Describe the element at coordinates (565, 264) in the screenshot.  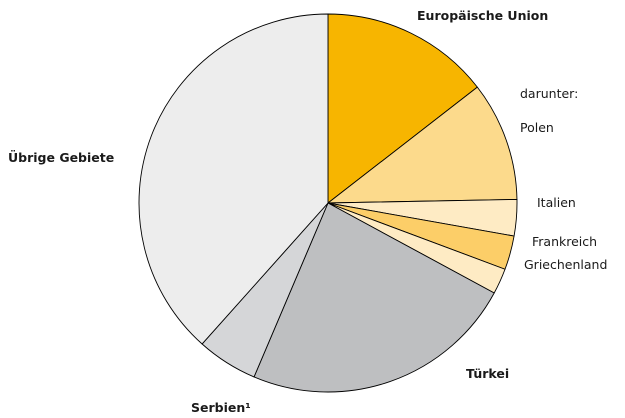
I see `label-griechenland: Griechenland` at that location.